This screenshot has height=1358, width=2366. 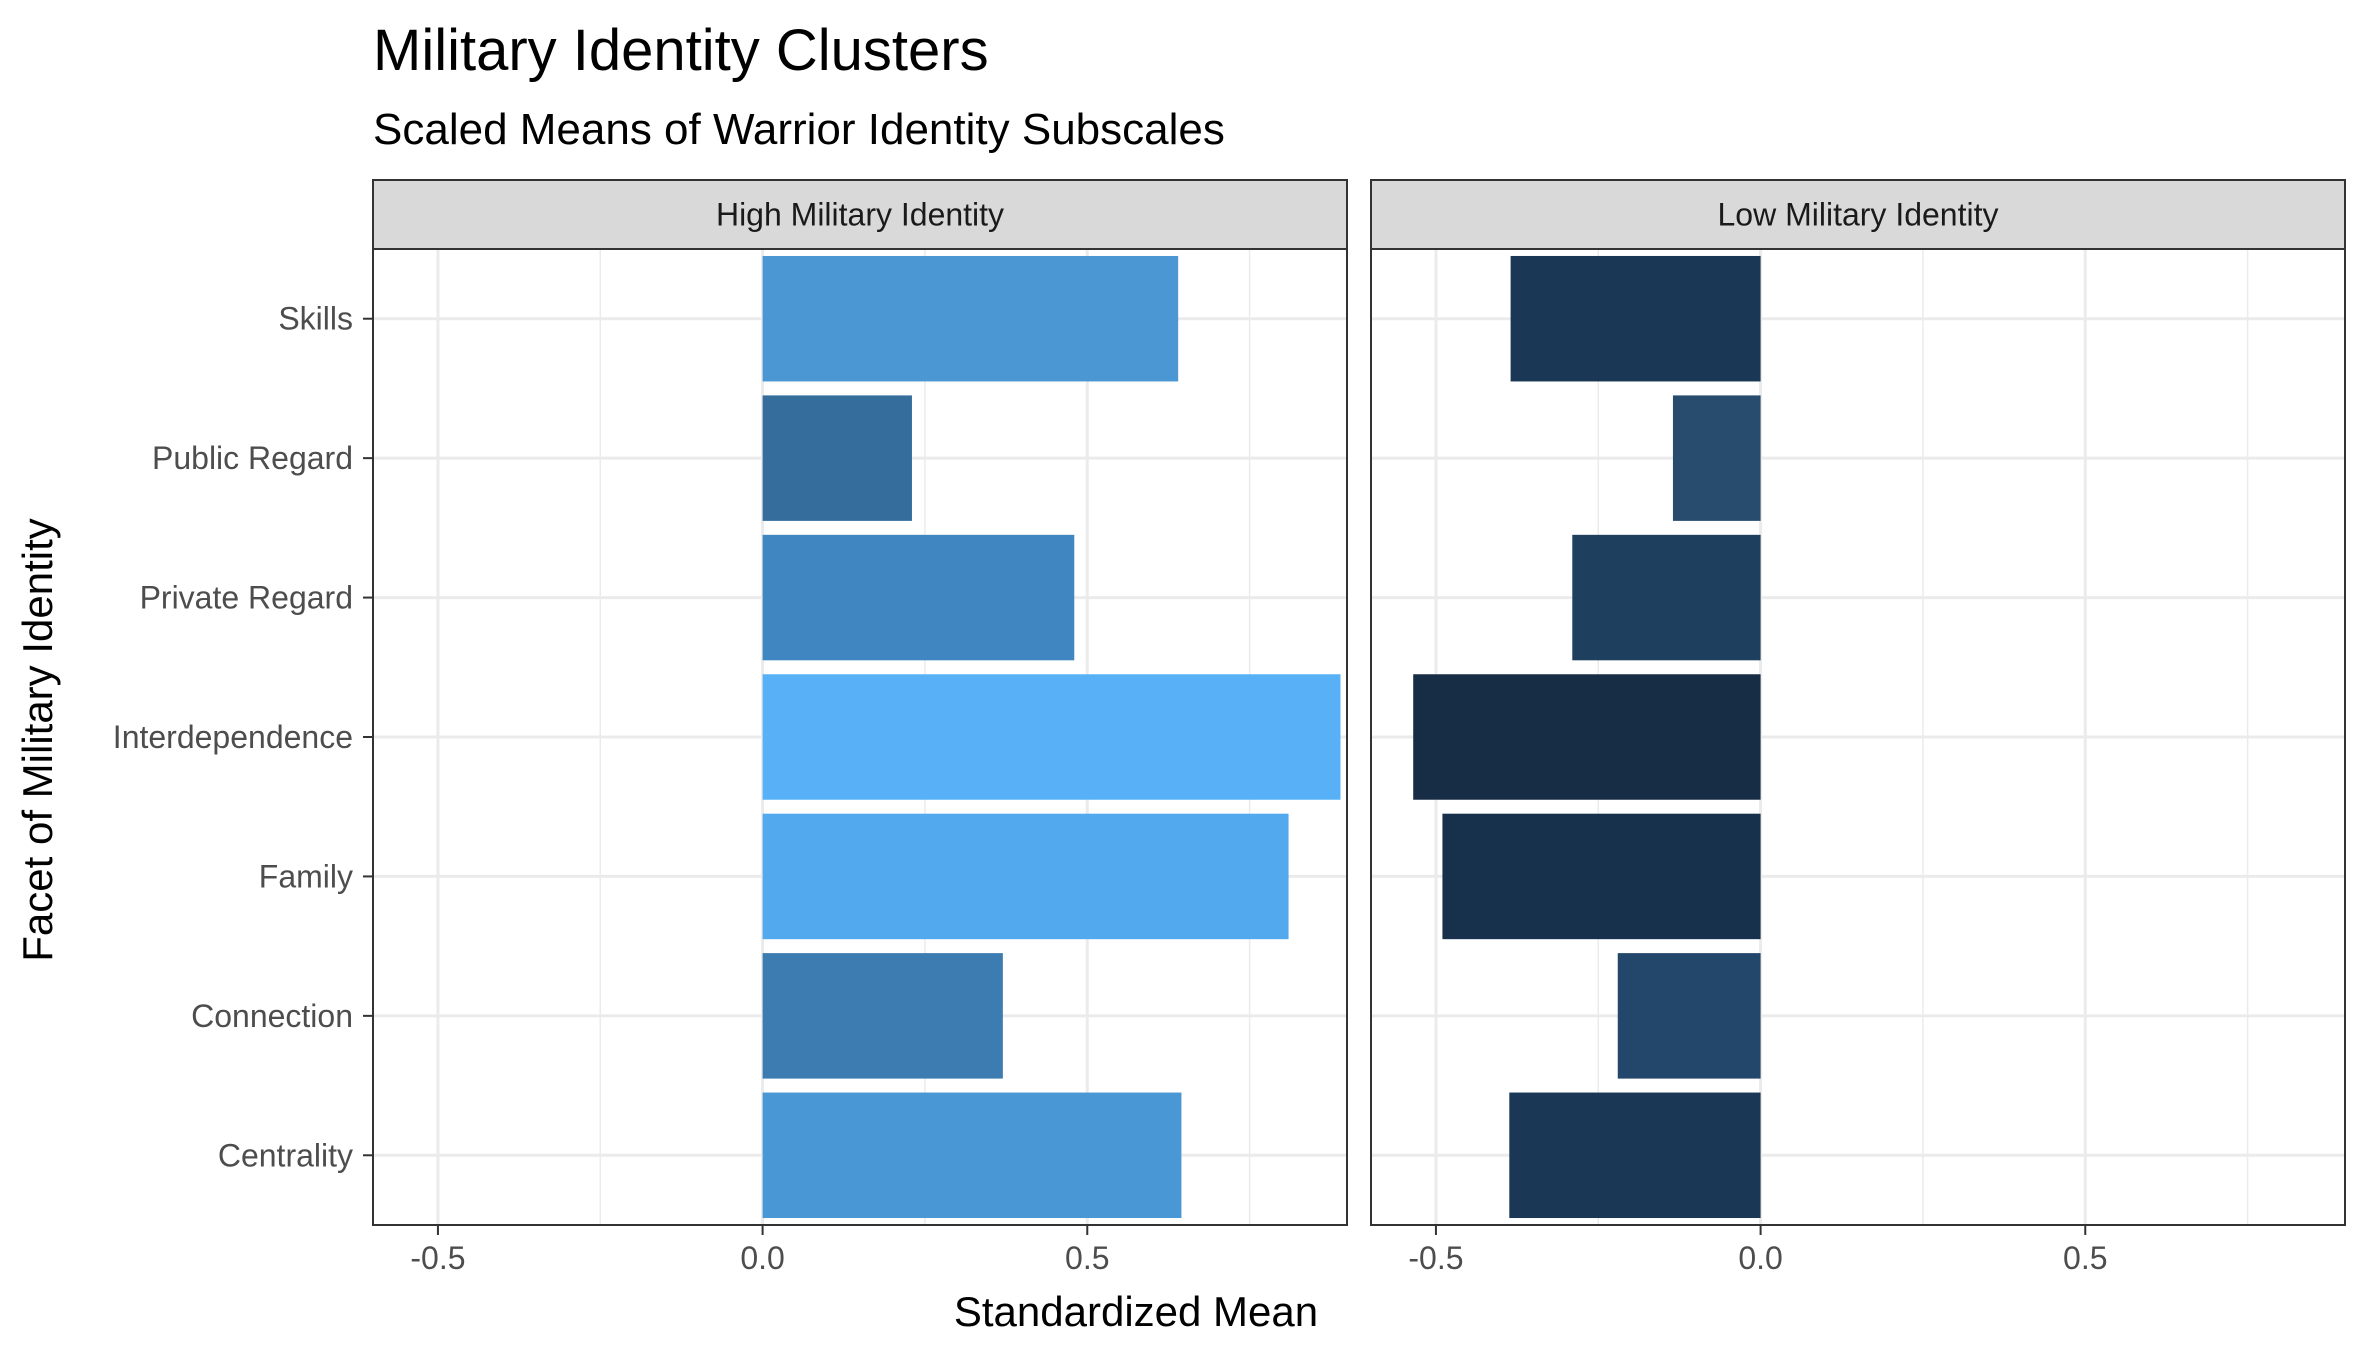 I want to click on y-tick-label-private-regard: Private Regard, so click(x=246, y=598).